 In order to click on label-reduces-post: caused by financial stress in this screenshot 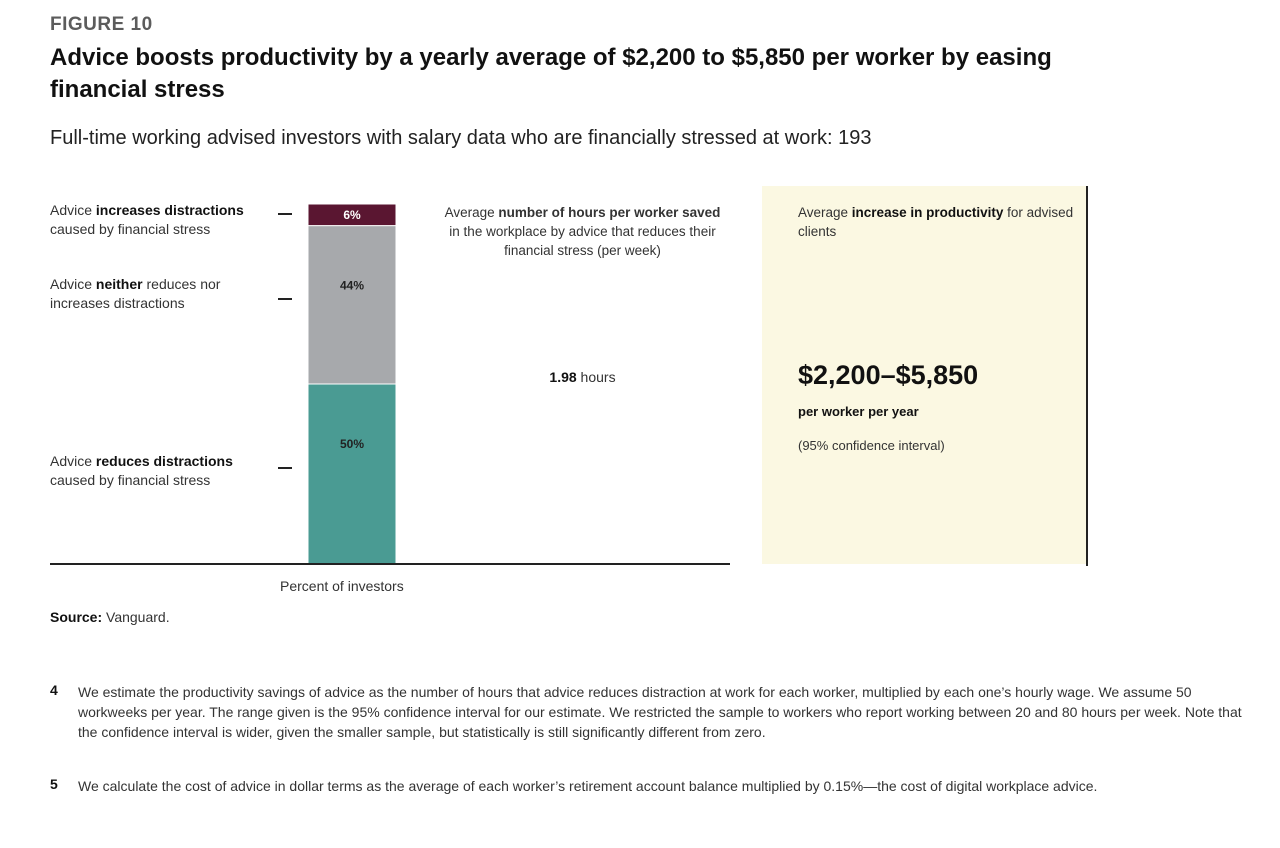, I will do `click(130, 480)`.